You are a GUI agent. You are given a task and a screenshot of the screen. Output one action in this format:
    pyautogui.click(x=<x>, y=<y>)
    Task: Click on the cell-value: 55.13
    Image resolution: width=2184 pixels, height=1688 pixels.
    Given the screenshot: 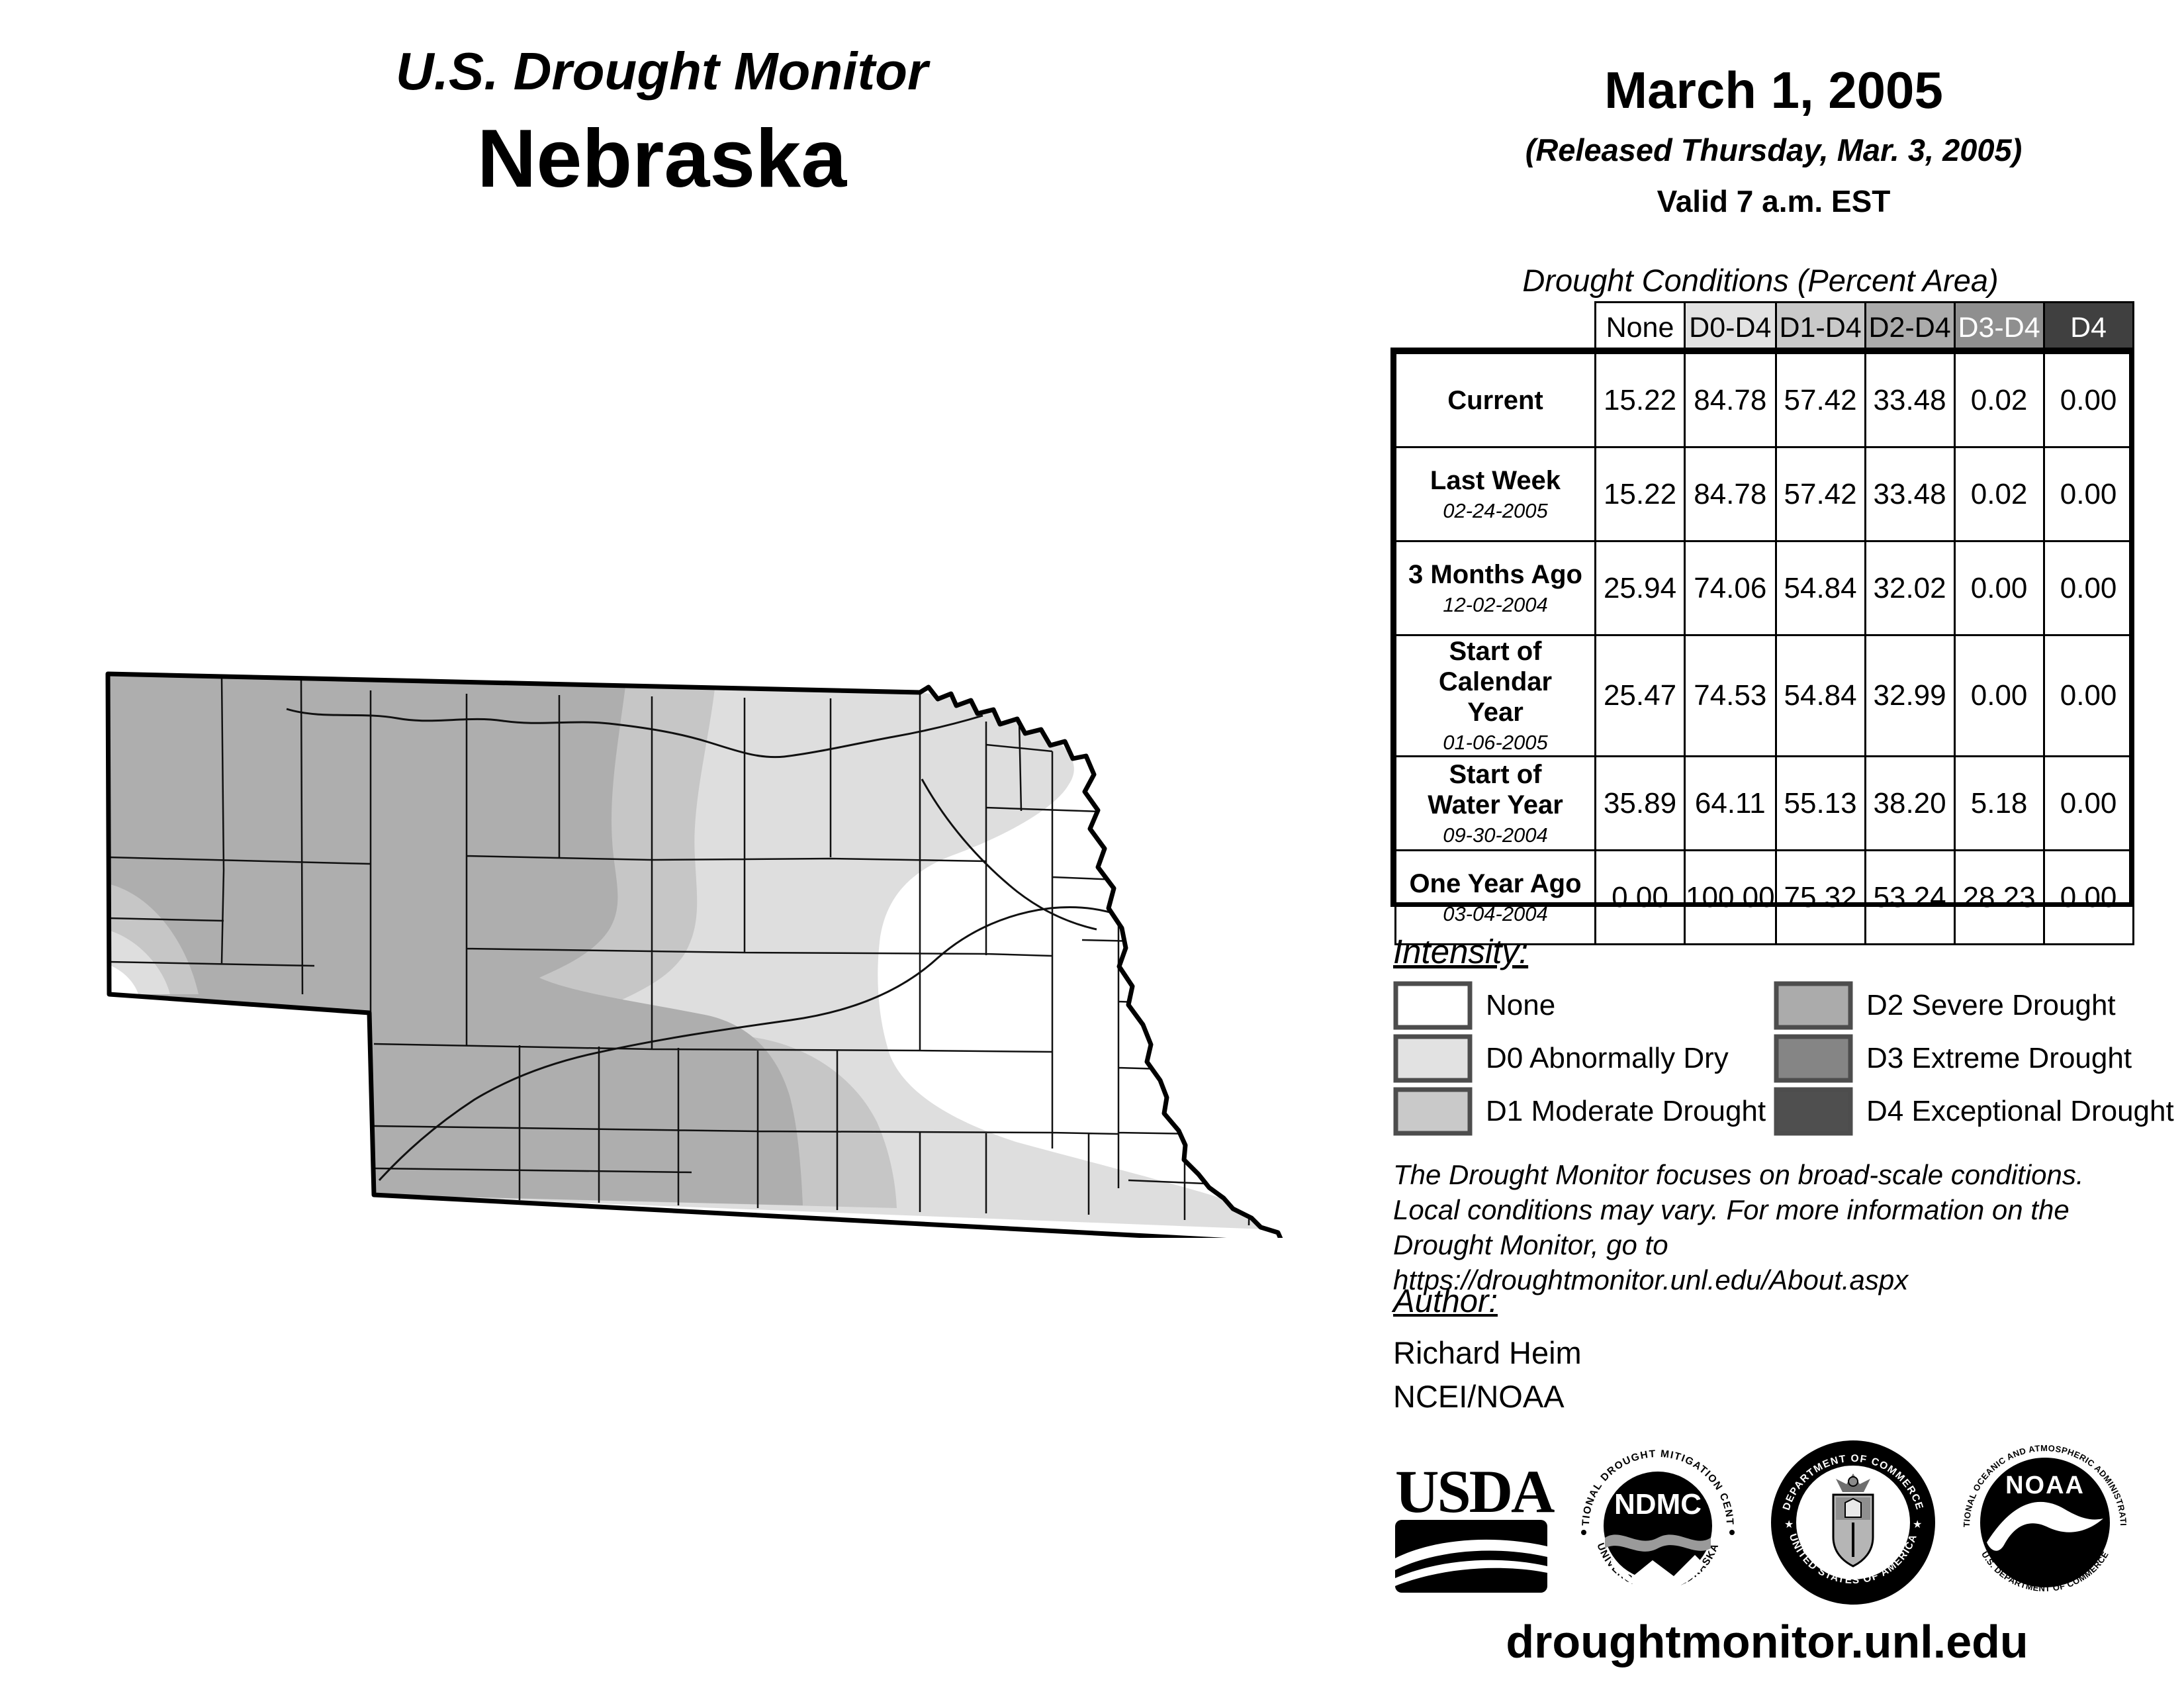 What is the action you would take?
    pyautogui.click(x=1820, y=803)
    